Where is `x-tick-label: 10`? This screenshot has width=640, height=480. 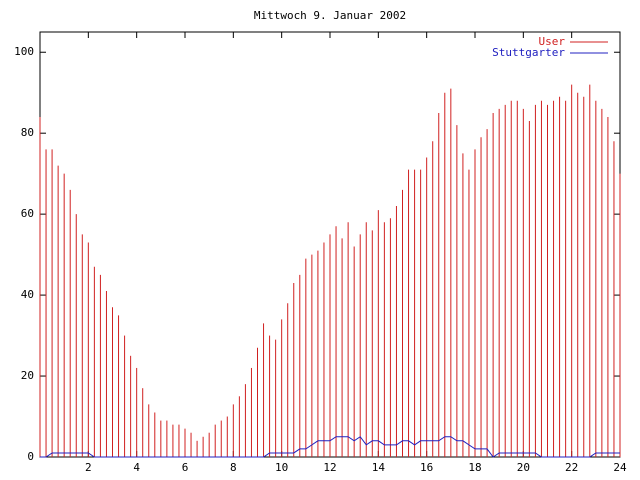
x-tick-label: 10 is located at coordinates (281, 467).